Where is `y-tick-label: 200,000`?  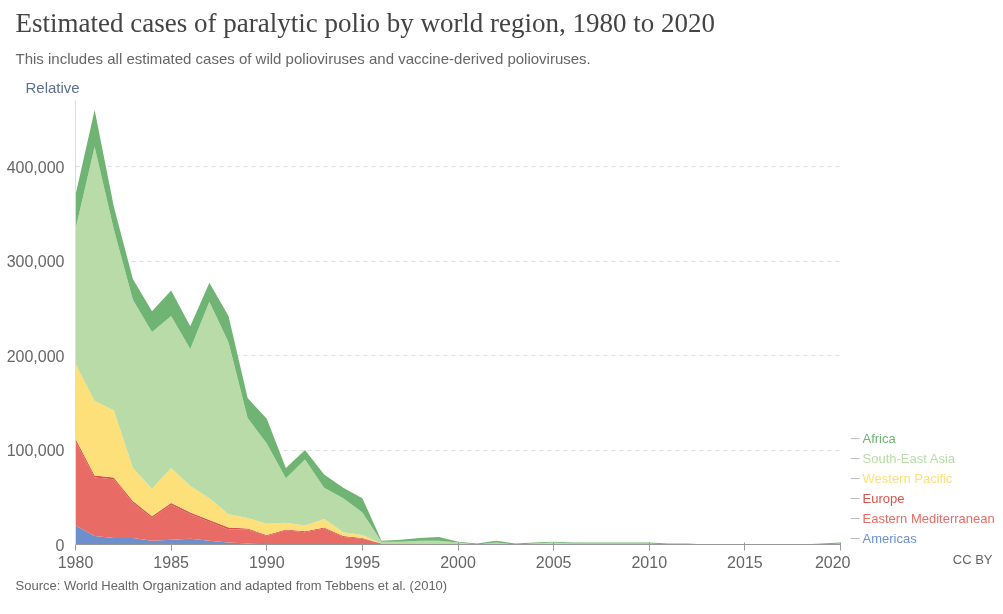 y-tick-label: 200,000 is located at coordinates (35, 356).